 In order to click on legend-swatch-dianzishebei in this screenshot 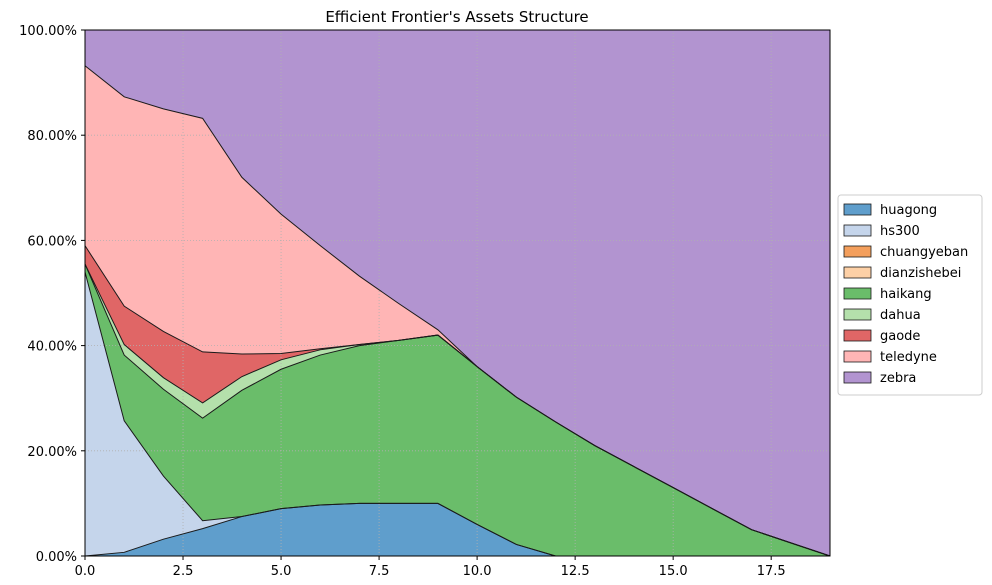, I will do `click(857, 272)`.